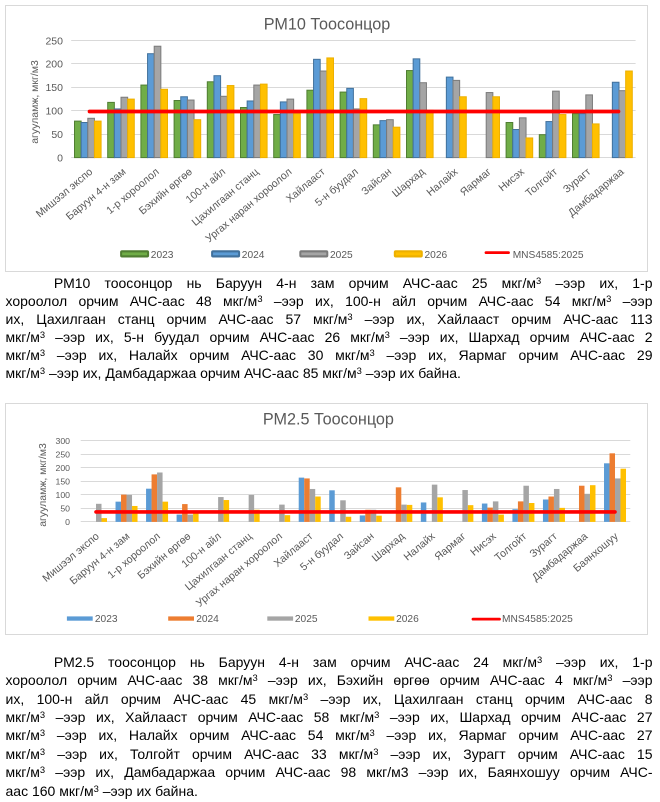  Describe the element at coordinates (63, 441) in the screenshot. I see `svg-text: 300` at that location.